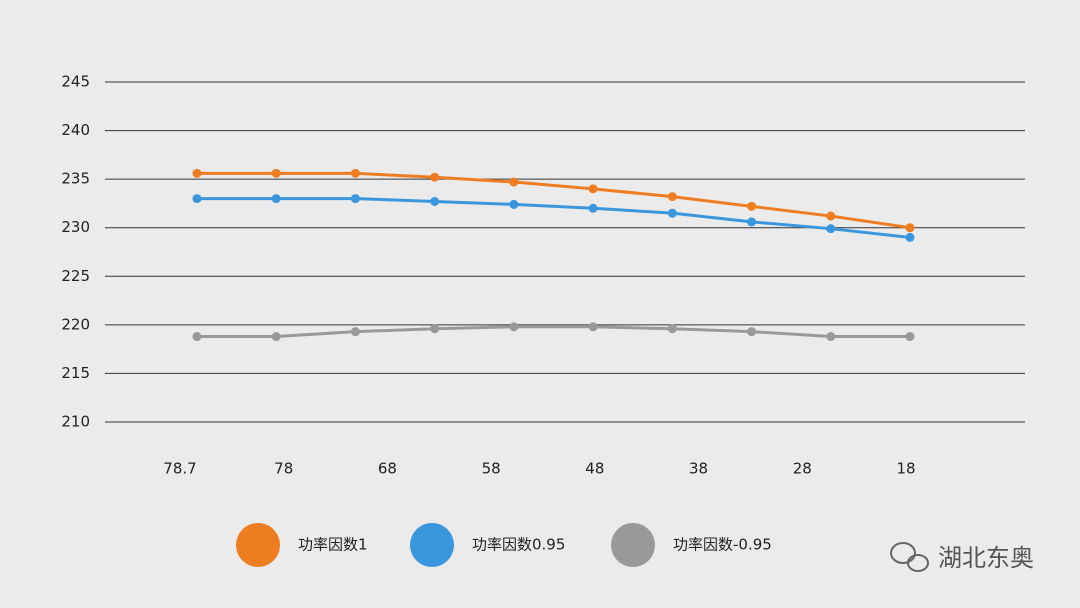 The image size is (1080, 608). I want to click on legend-label: 功率因数-0.95, so click(722, 545).